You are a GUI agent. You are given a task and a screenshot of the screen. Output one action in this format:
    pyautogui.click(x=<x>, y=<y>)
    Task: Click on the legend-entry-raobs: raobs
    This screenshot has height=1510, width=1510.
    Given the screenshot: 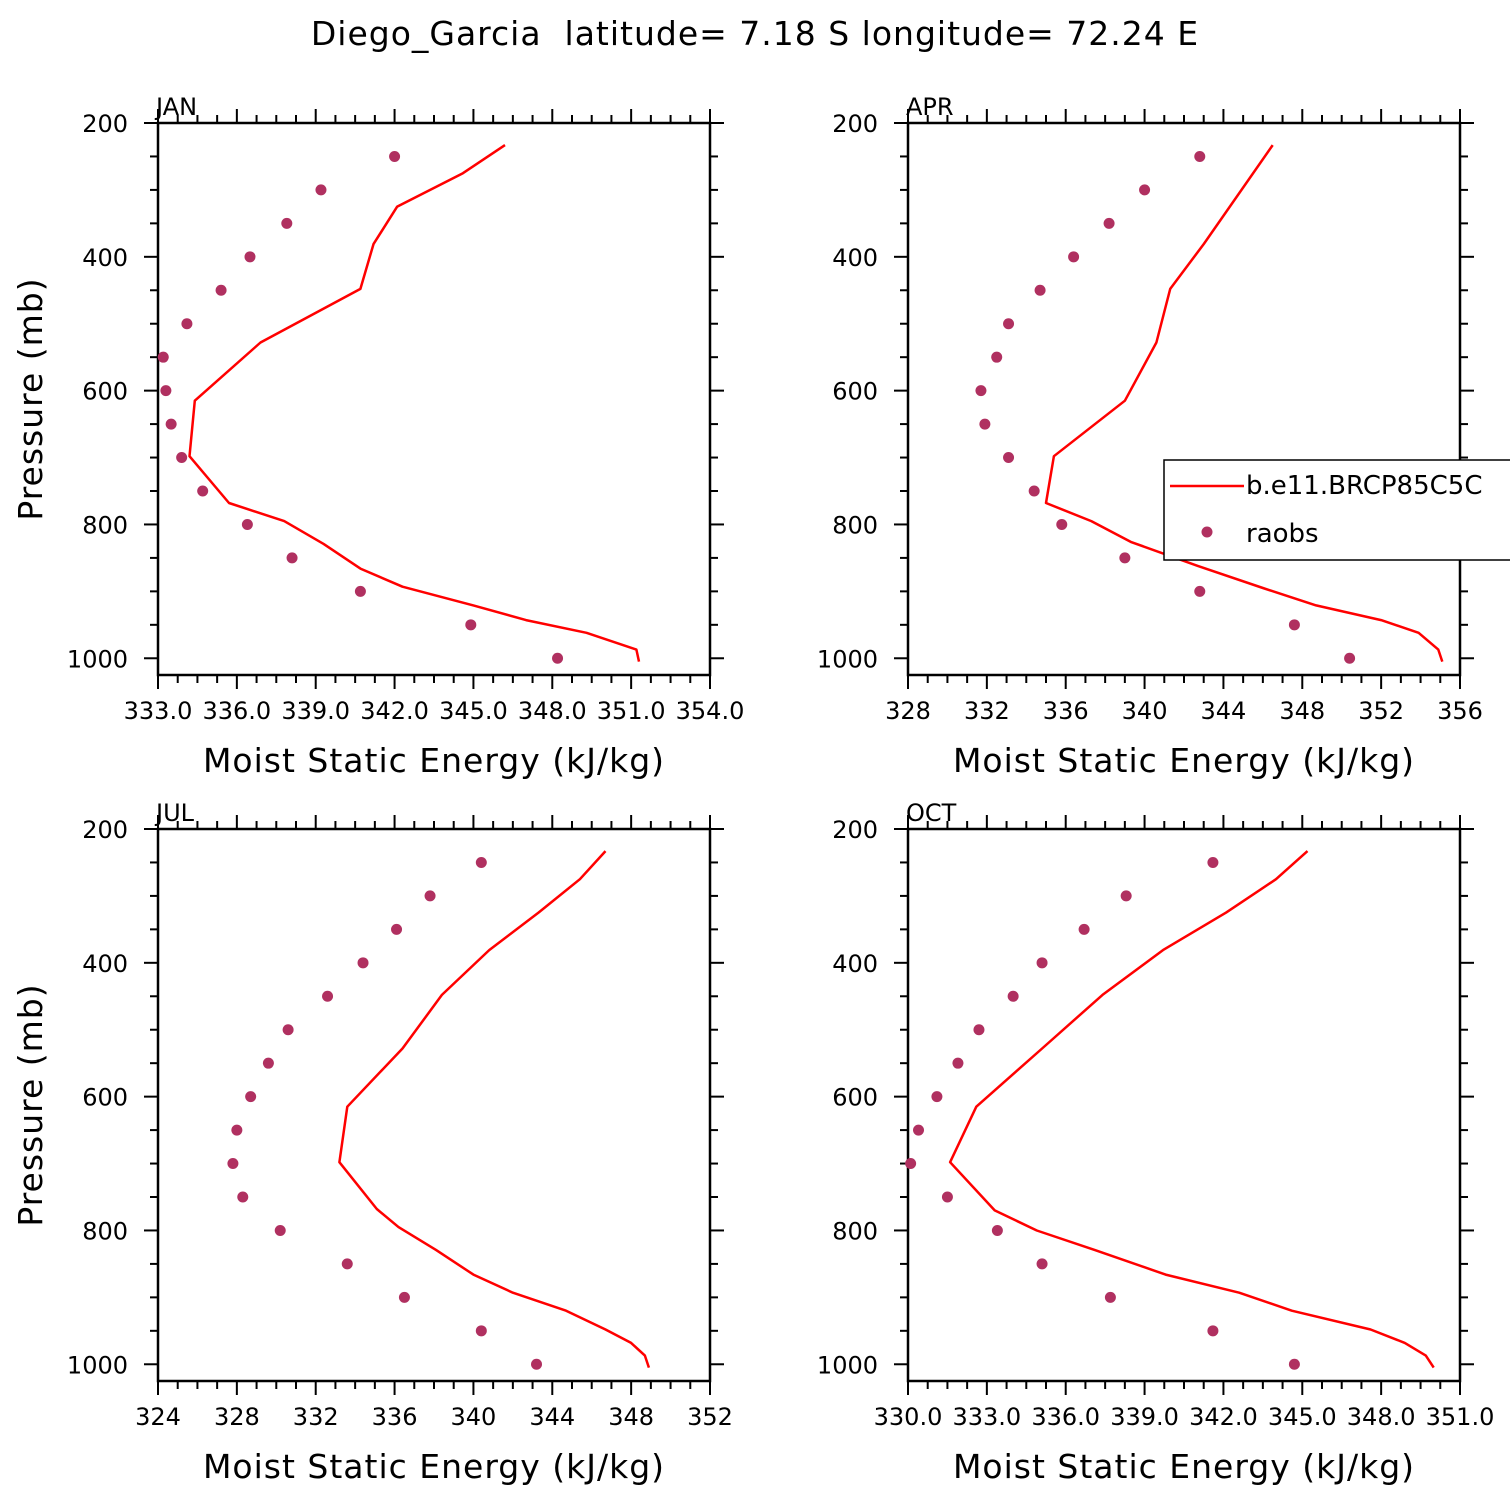 What is the action you would take?
    pyautogui.click(x=1282, y=534)
    